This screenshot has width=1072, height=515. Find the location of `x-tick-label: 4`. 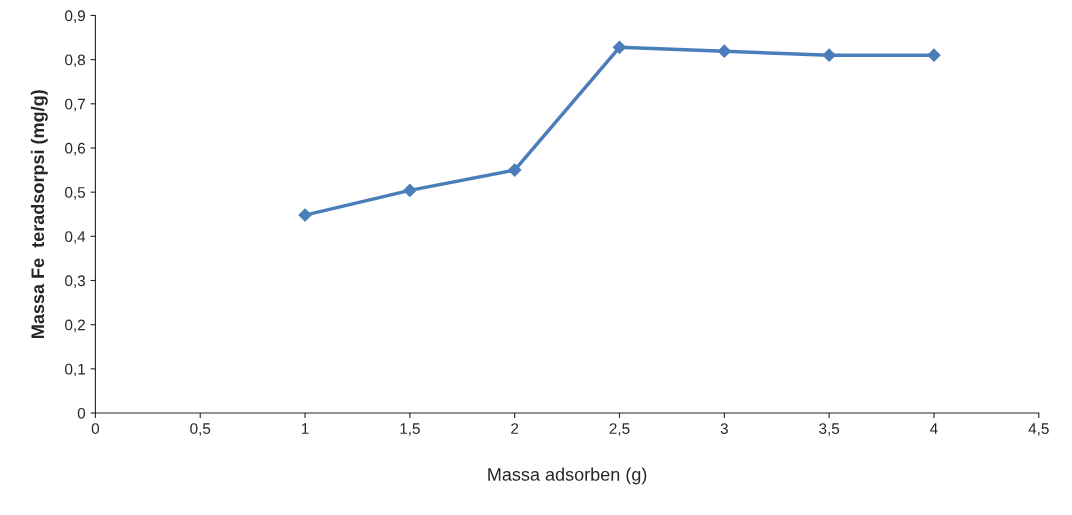

x-tick-label: 4 is located at coordinates (934, 428).